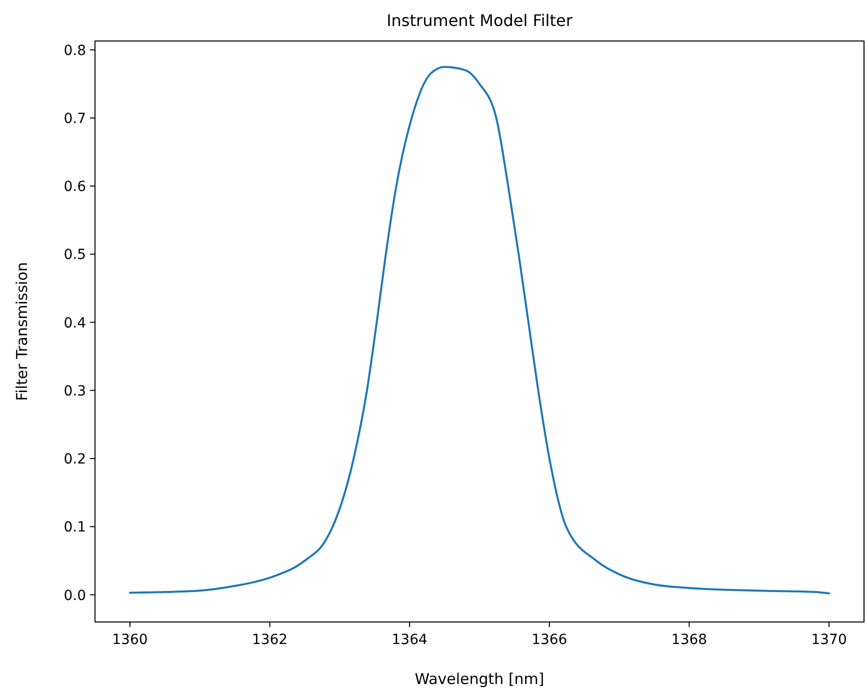  I want to click on x-tick-label: 1368, so click(689, 640).